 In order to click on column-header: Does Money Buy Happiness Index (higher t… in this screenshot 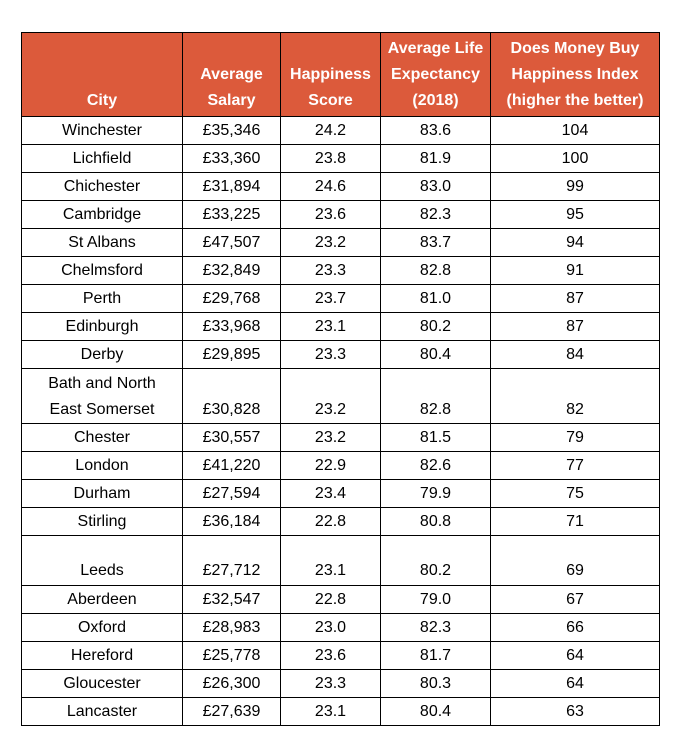, I will do `click(575, 74)`.